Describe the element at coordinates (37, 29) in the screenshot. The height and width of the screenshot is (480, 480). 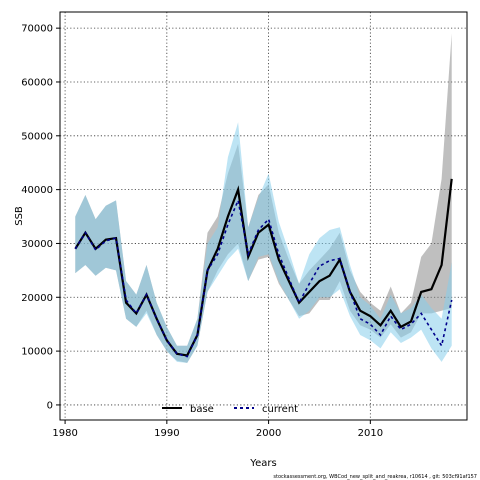
I see `y-tick-label: 70000` at that location.